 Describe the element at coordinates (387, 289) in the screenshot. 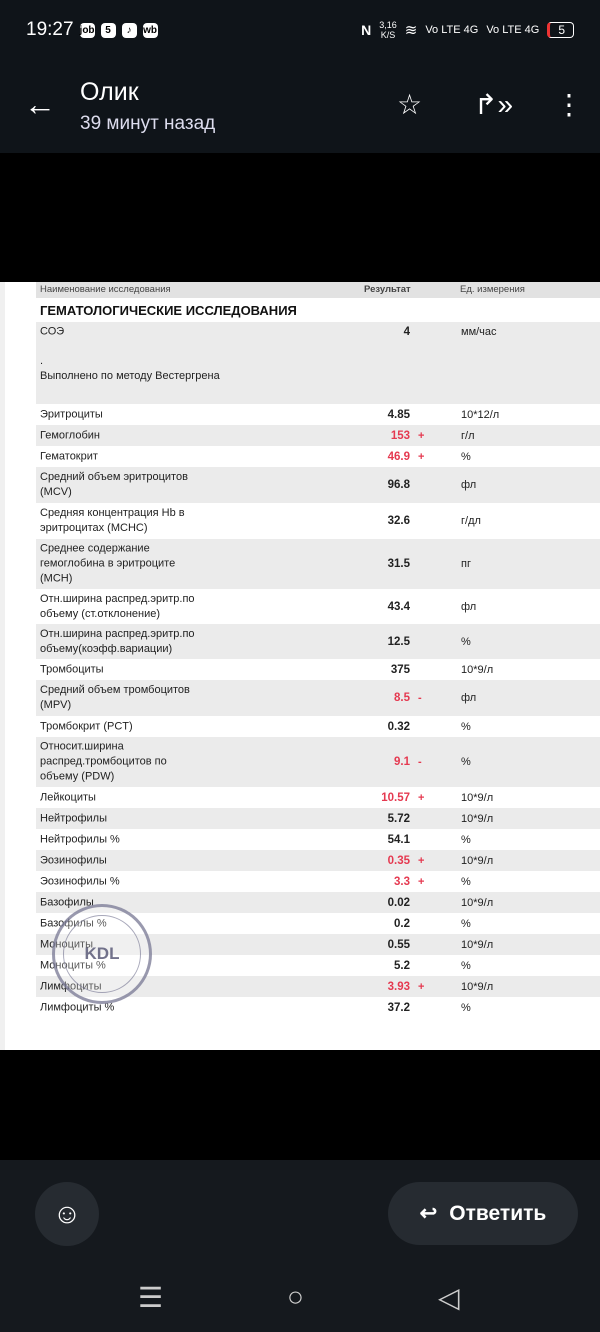

I see `col-result: Результат` at that location.